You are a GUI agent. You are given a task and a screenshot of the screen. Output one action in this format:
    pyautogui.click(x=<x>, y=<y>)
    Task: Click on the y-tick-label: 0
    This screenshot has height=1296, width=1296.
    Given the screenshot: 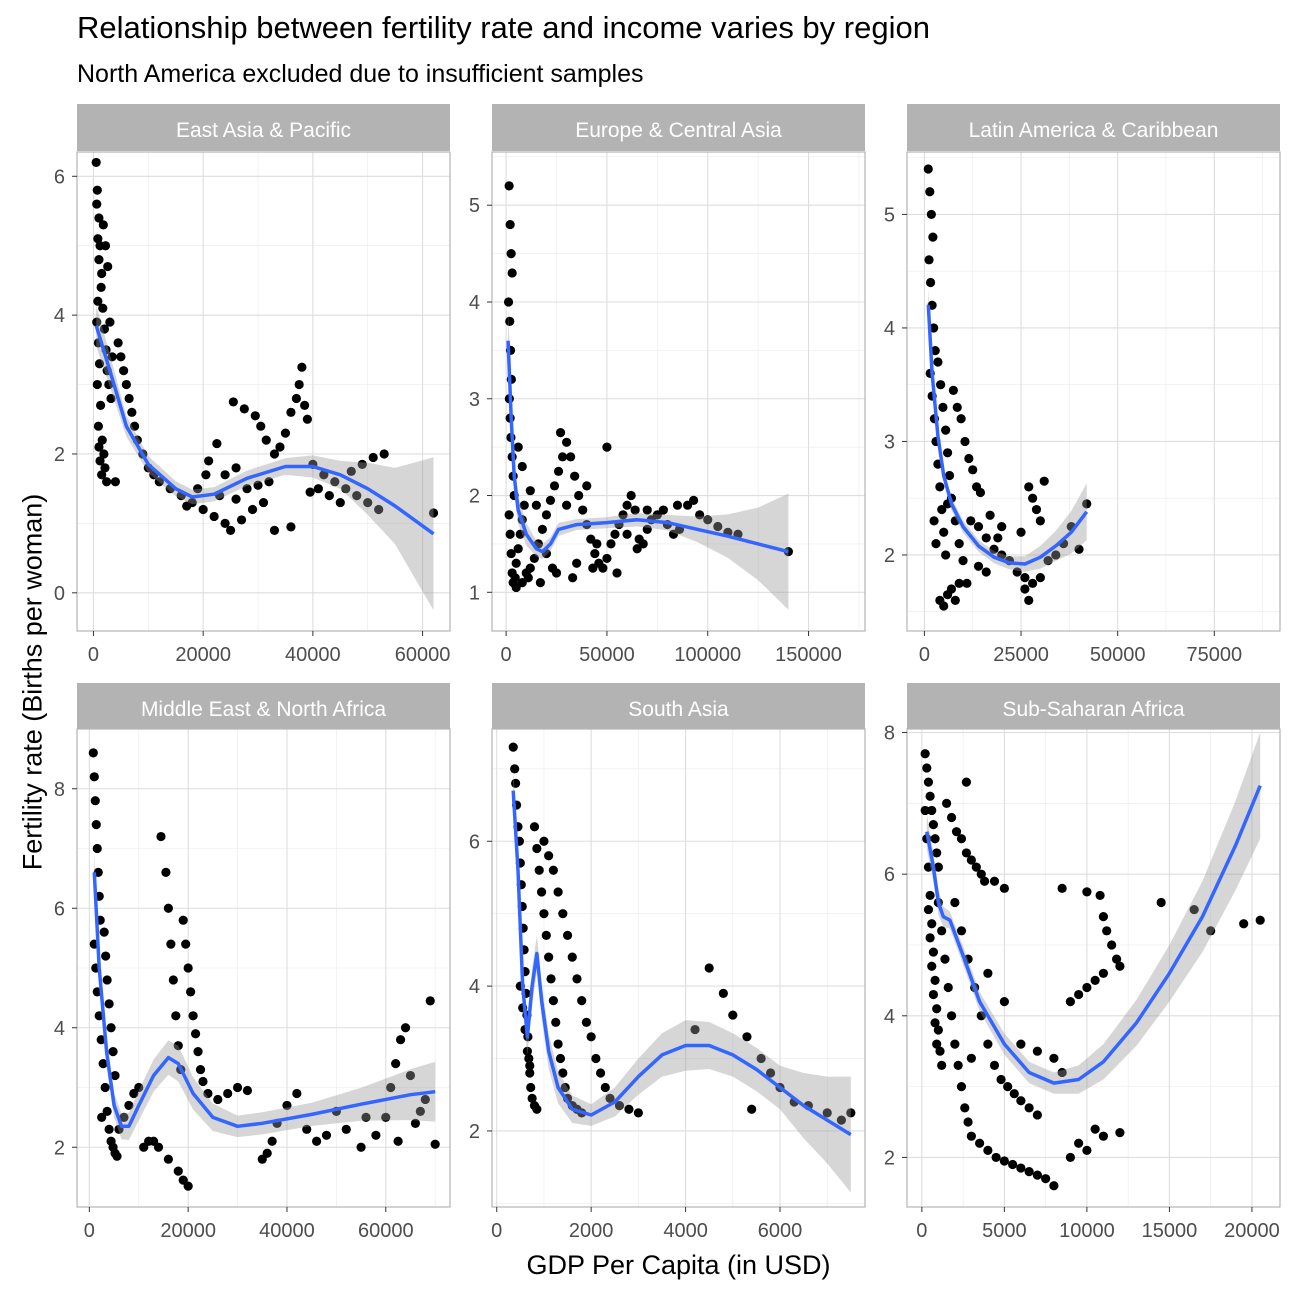 What is the action you would take?
    pyautogui.click(x=59, y=594)
    